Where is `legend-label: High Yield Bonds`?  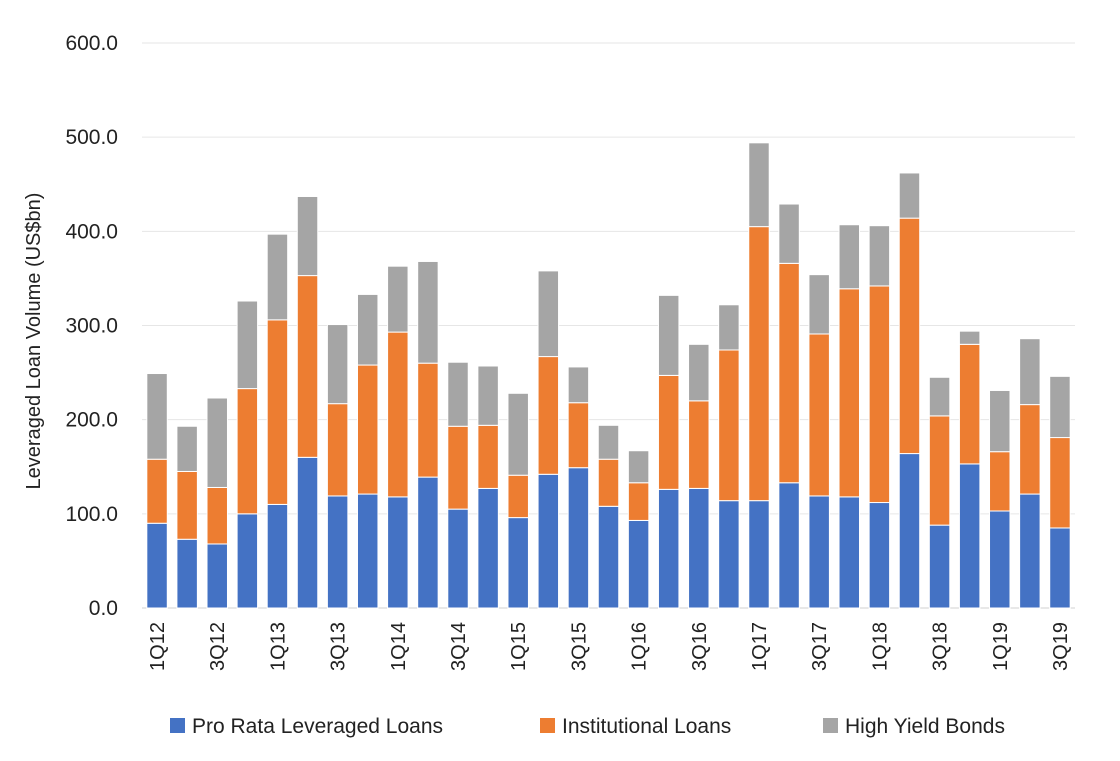 legend-label: High Yield Bonds is located at coordinates (925, 726).